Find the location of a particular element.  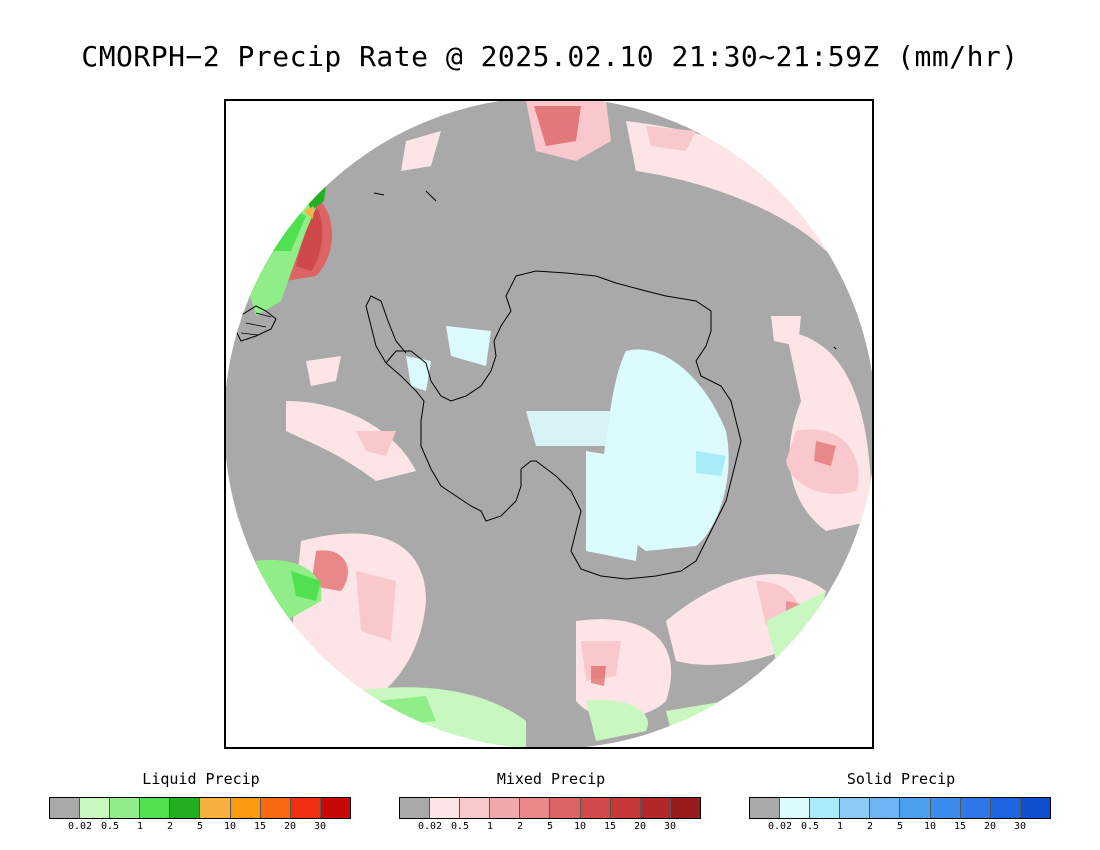

small-islands is located at coordinates (605, 270).